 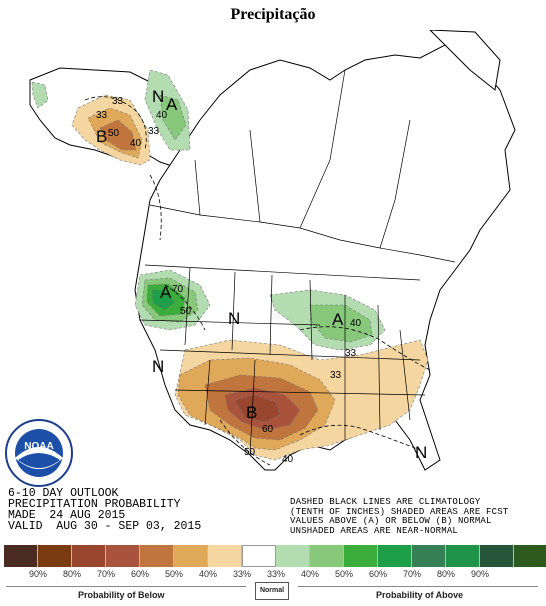 What do you see at coordinates (94, 504) in the screenshot?
I see `outlook-line-2: PRECIPITATION PROBABILITY` at bounding box center [94, 504].